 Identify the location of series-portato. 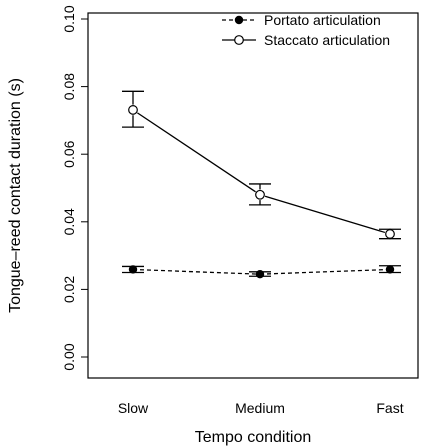
(261, 272).